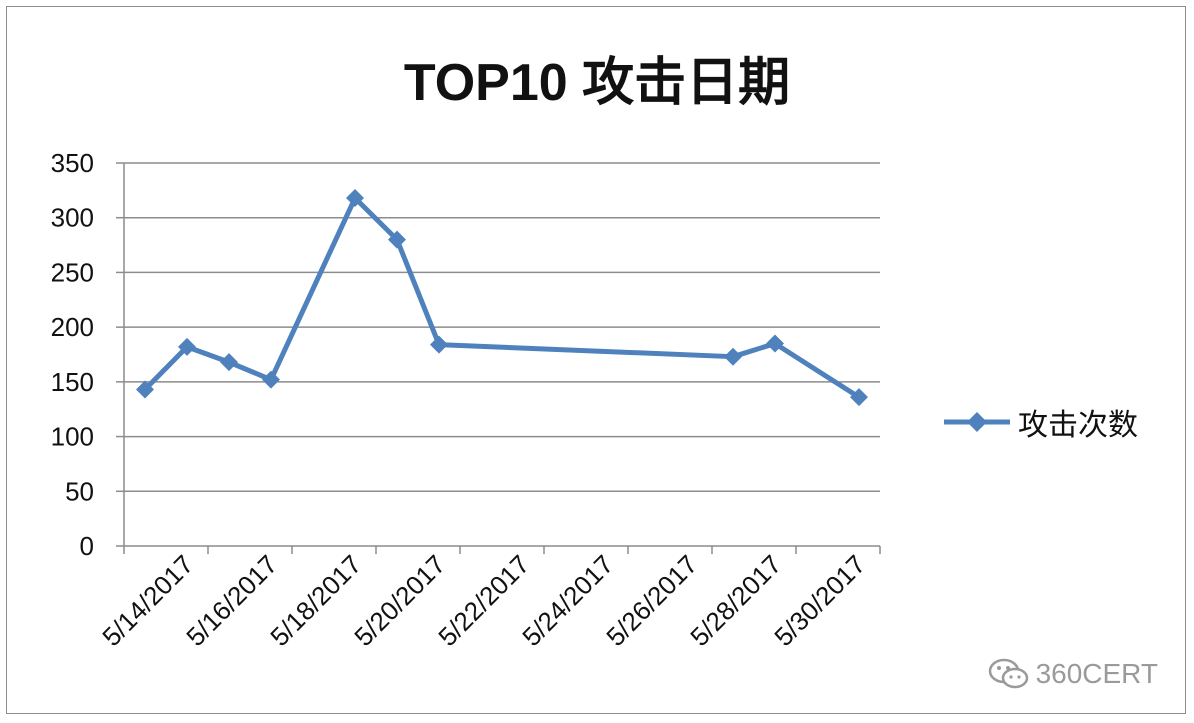  I want to click on y-tick-label: 200, so click(72, 327).